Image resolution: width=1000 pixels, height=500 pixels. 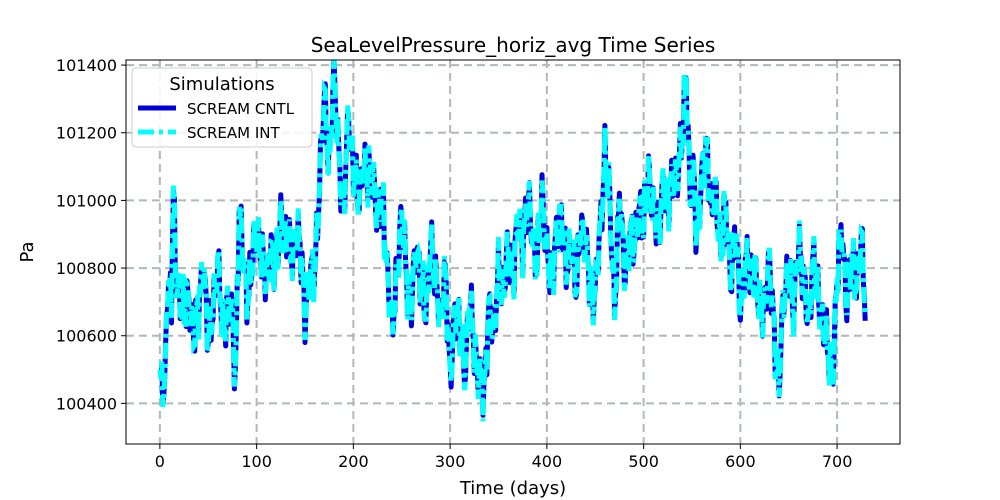 What do you see at coordinates (86, 336) in the screenshot?
I see `y-tick-label: 100600` at bounding box center [86, 336].